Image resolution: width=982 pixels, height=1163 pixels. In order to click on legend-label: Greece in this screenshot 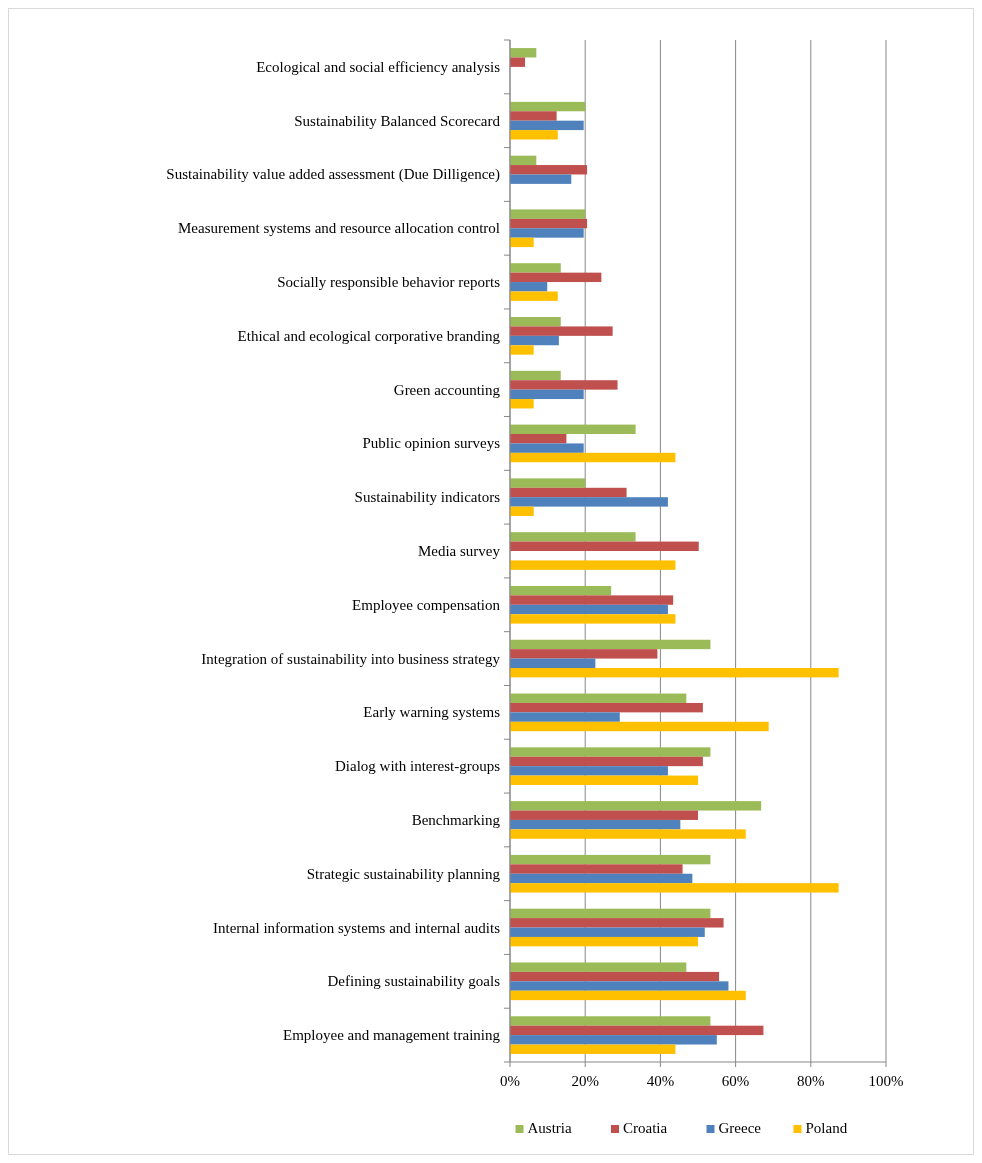, I will do `click(740, 1128)`.